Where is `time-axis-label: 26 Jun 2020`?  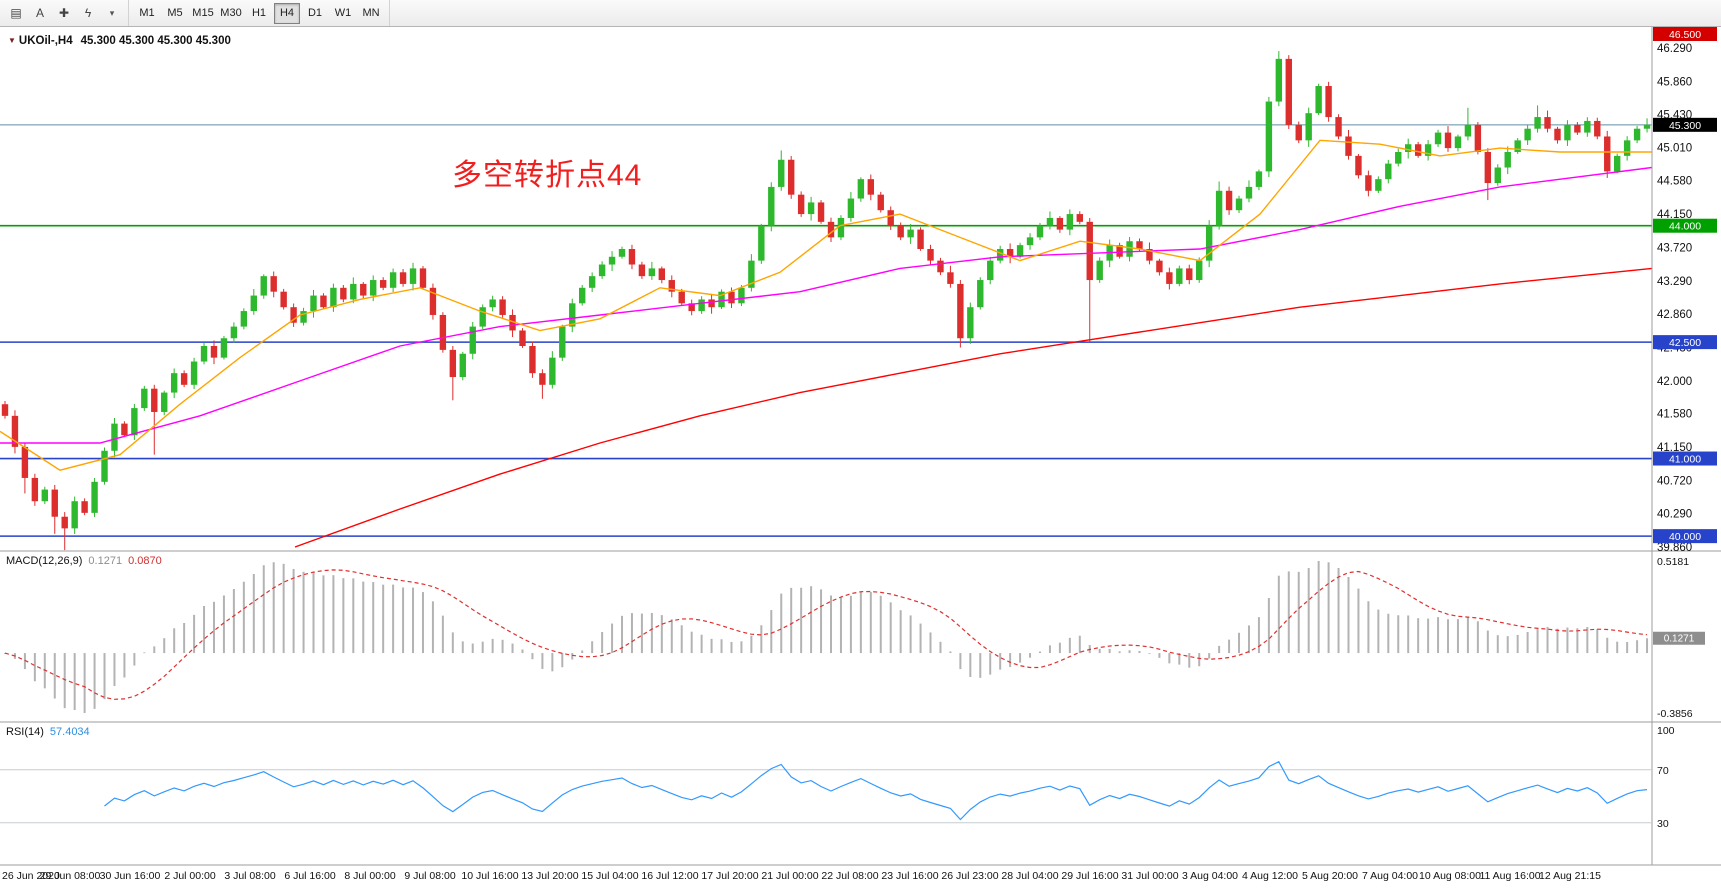
time-axis-label: 26 Jun 2020 is located at coordinates (31, 876).